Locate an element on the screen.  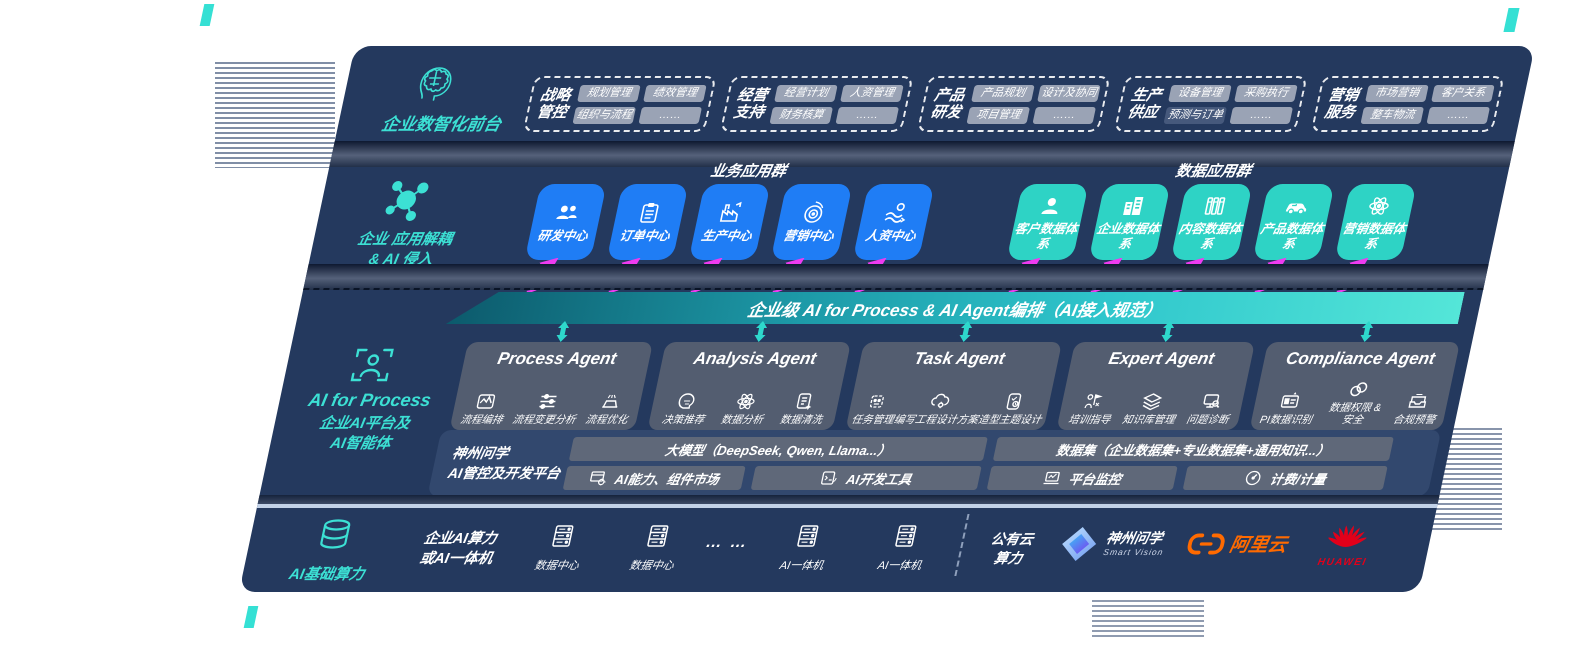
ai-infra-label-block: AI基础算力 is located at coordinates (332, 550).